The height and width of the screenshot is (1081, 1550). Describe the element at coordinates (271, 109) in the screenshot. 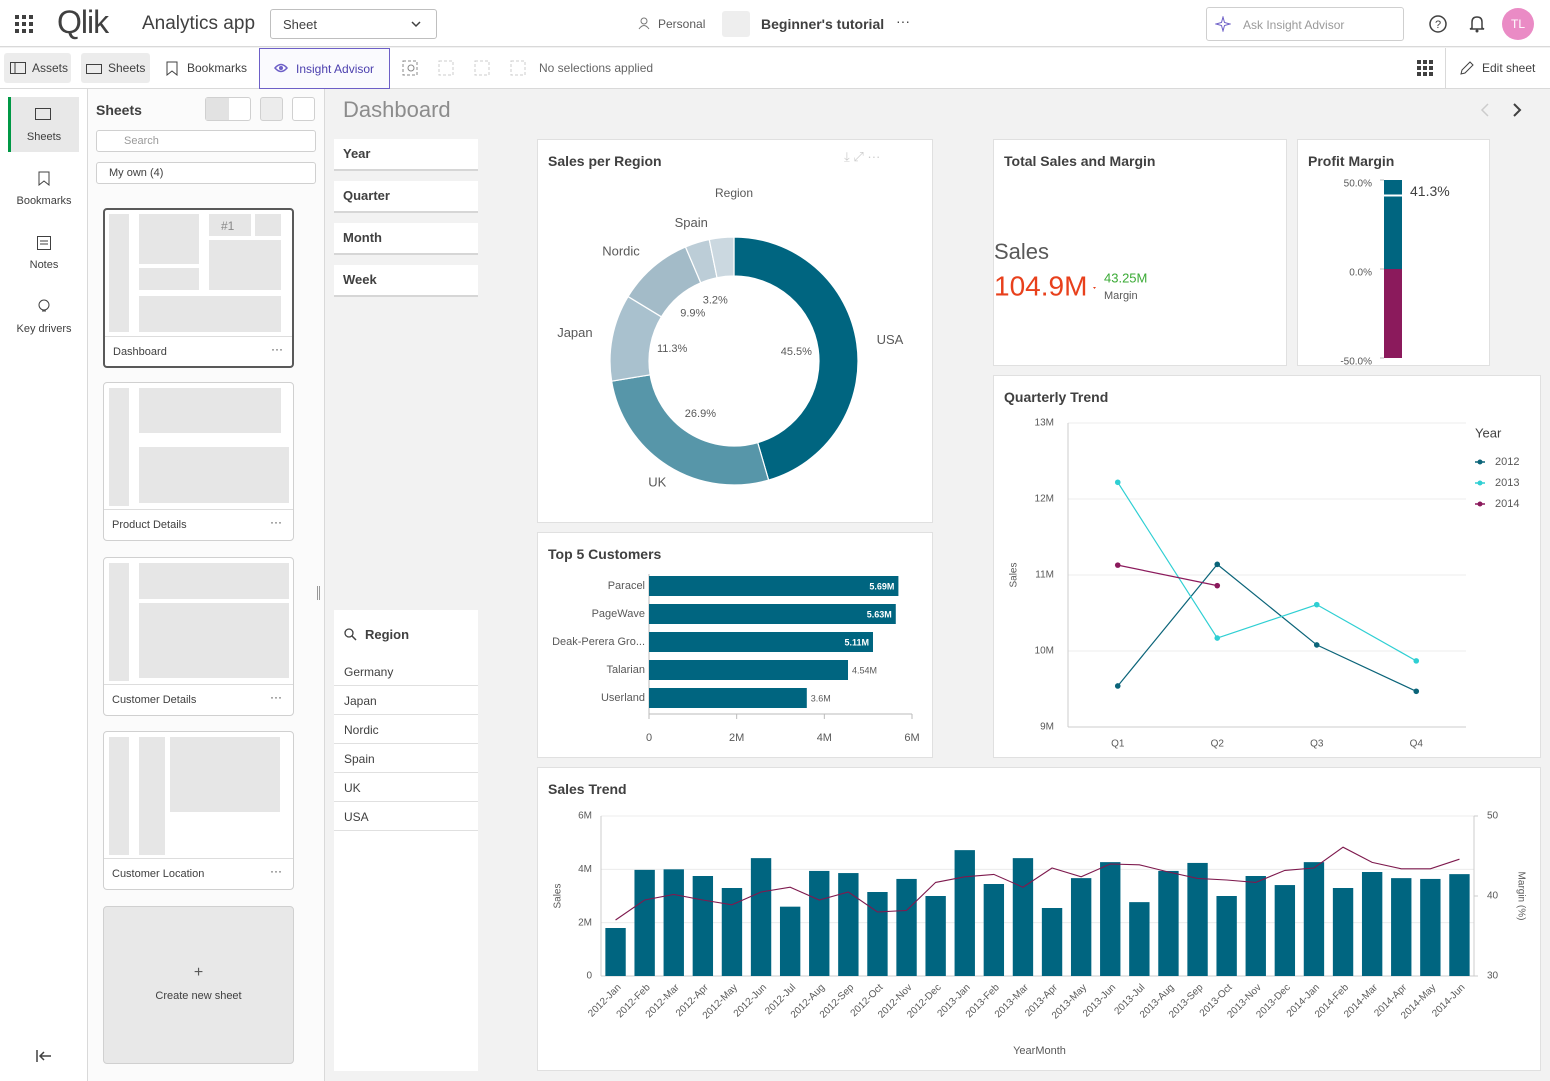

I see `pin-button` at that location.